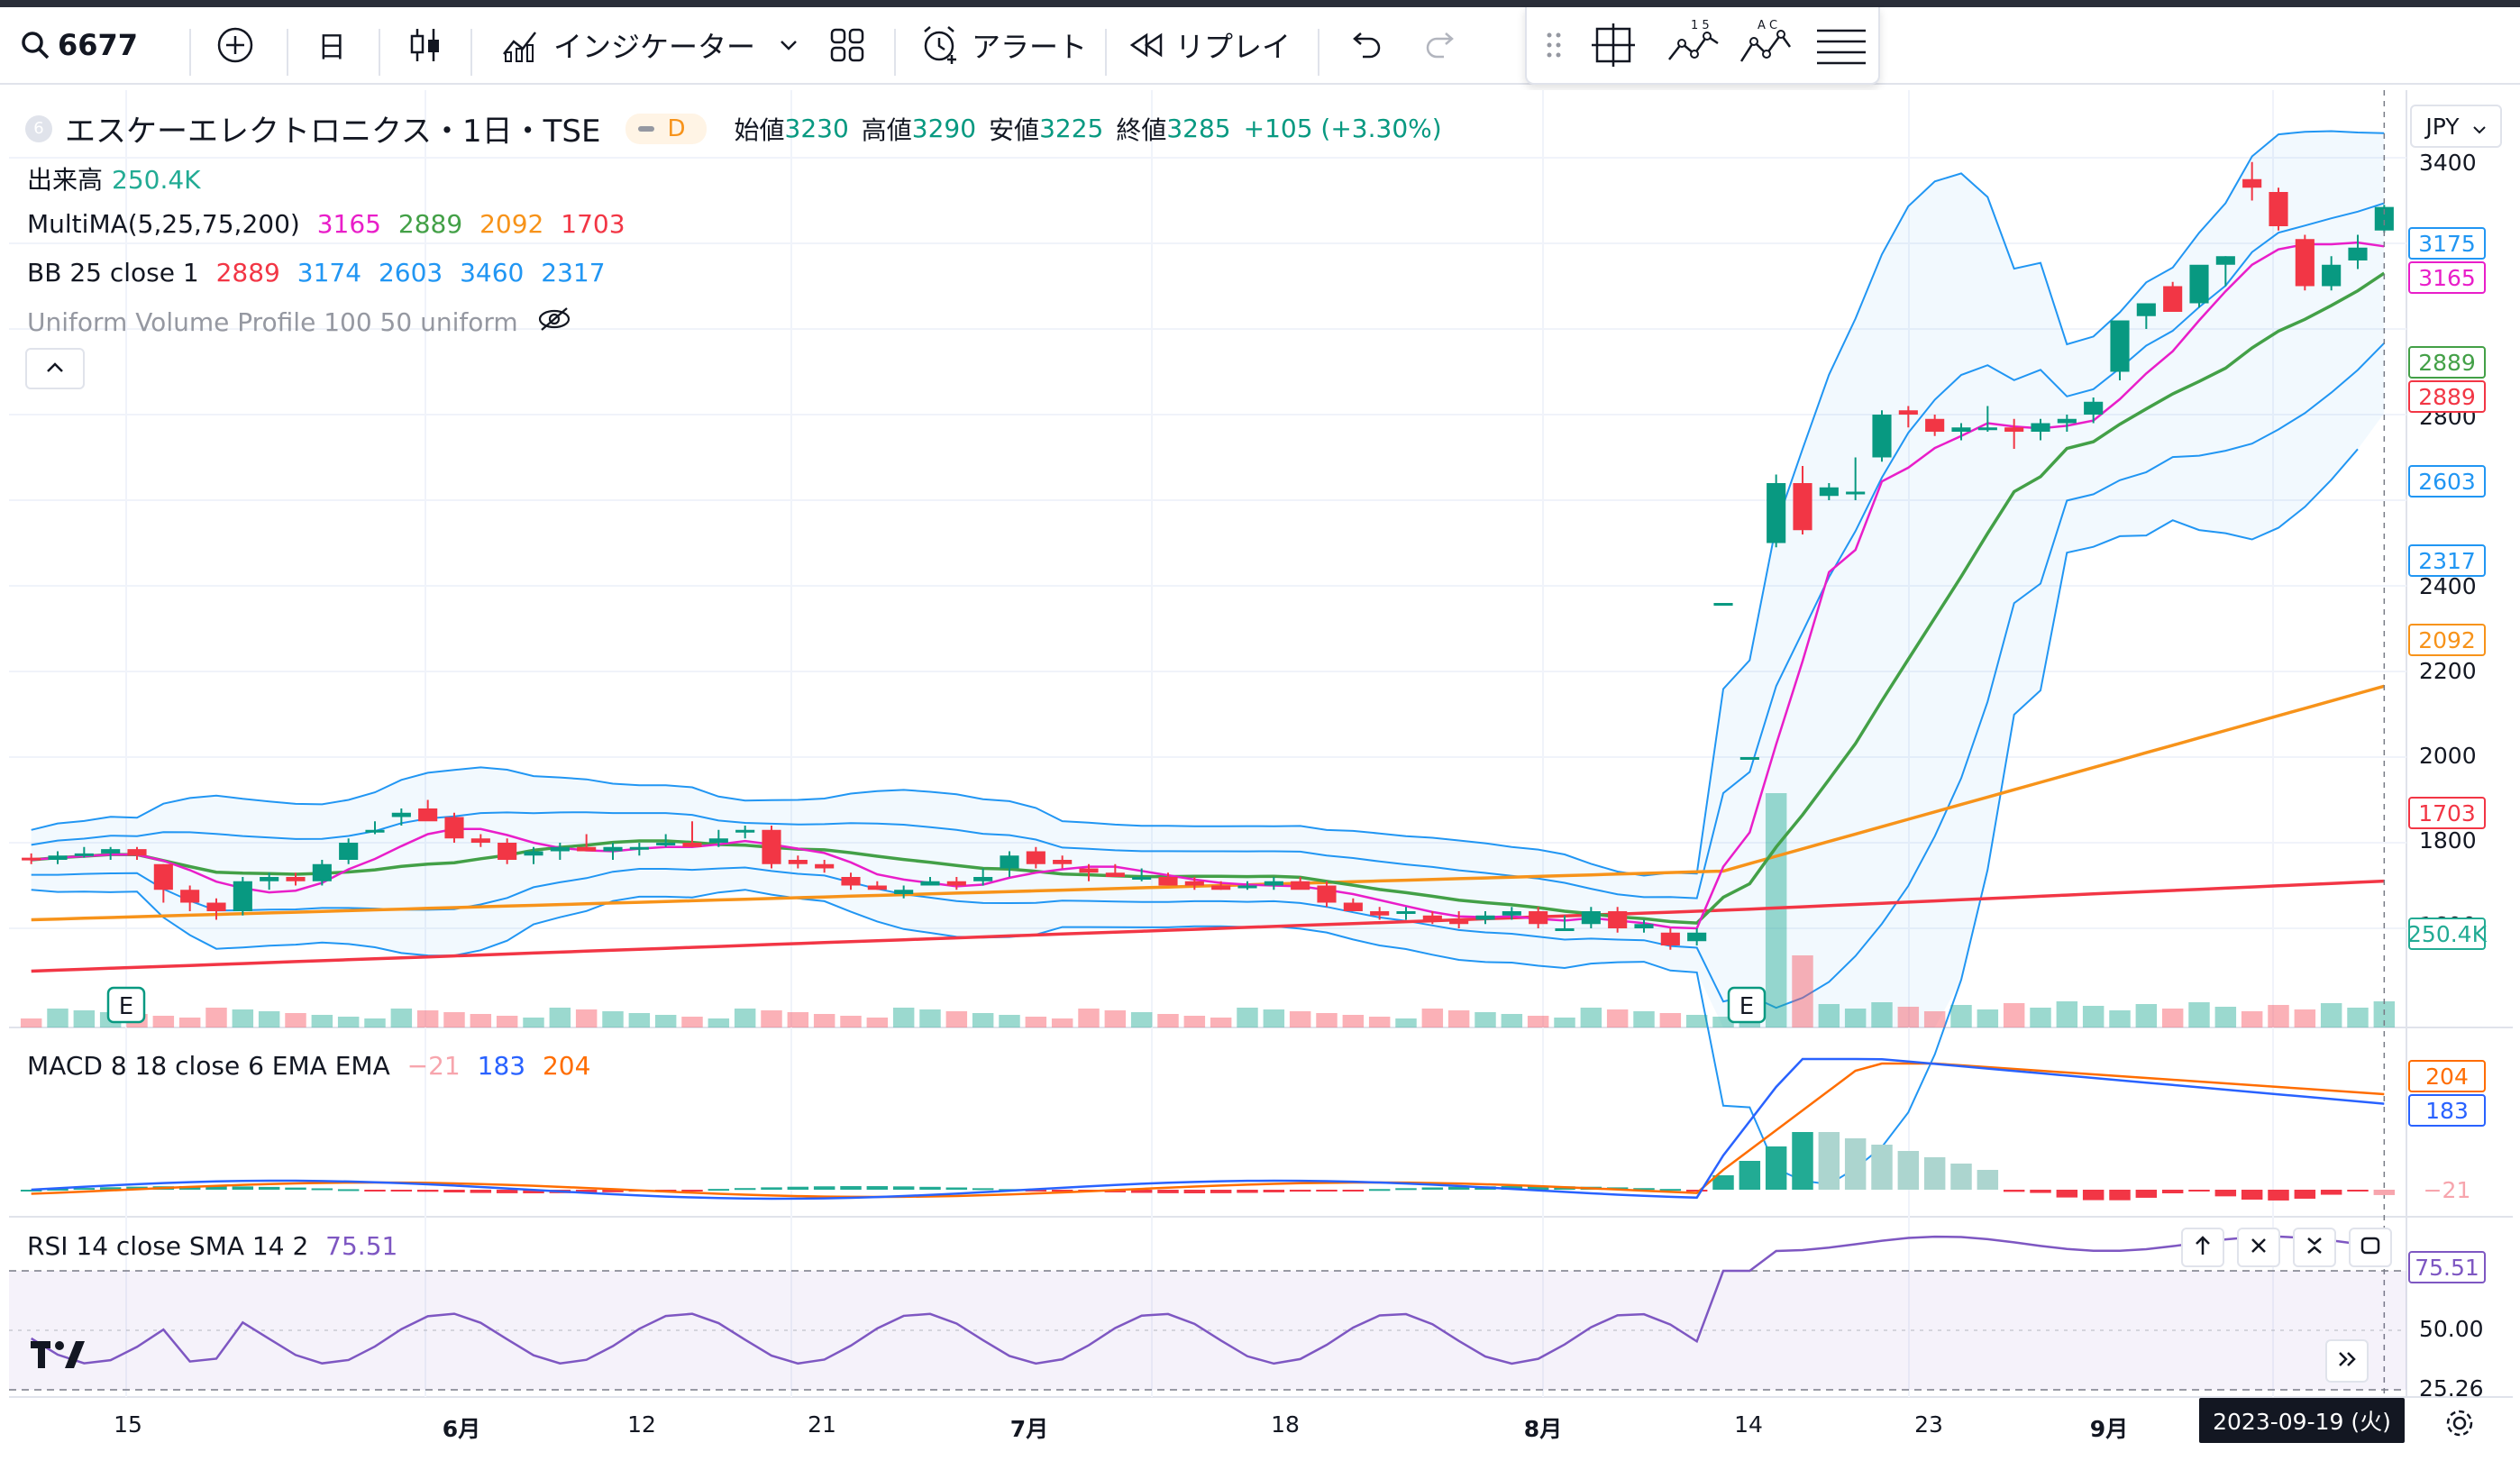  I want to click on time-axis-label: 18, so click(1285, 1424).